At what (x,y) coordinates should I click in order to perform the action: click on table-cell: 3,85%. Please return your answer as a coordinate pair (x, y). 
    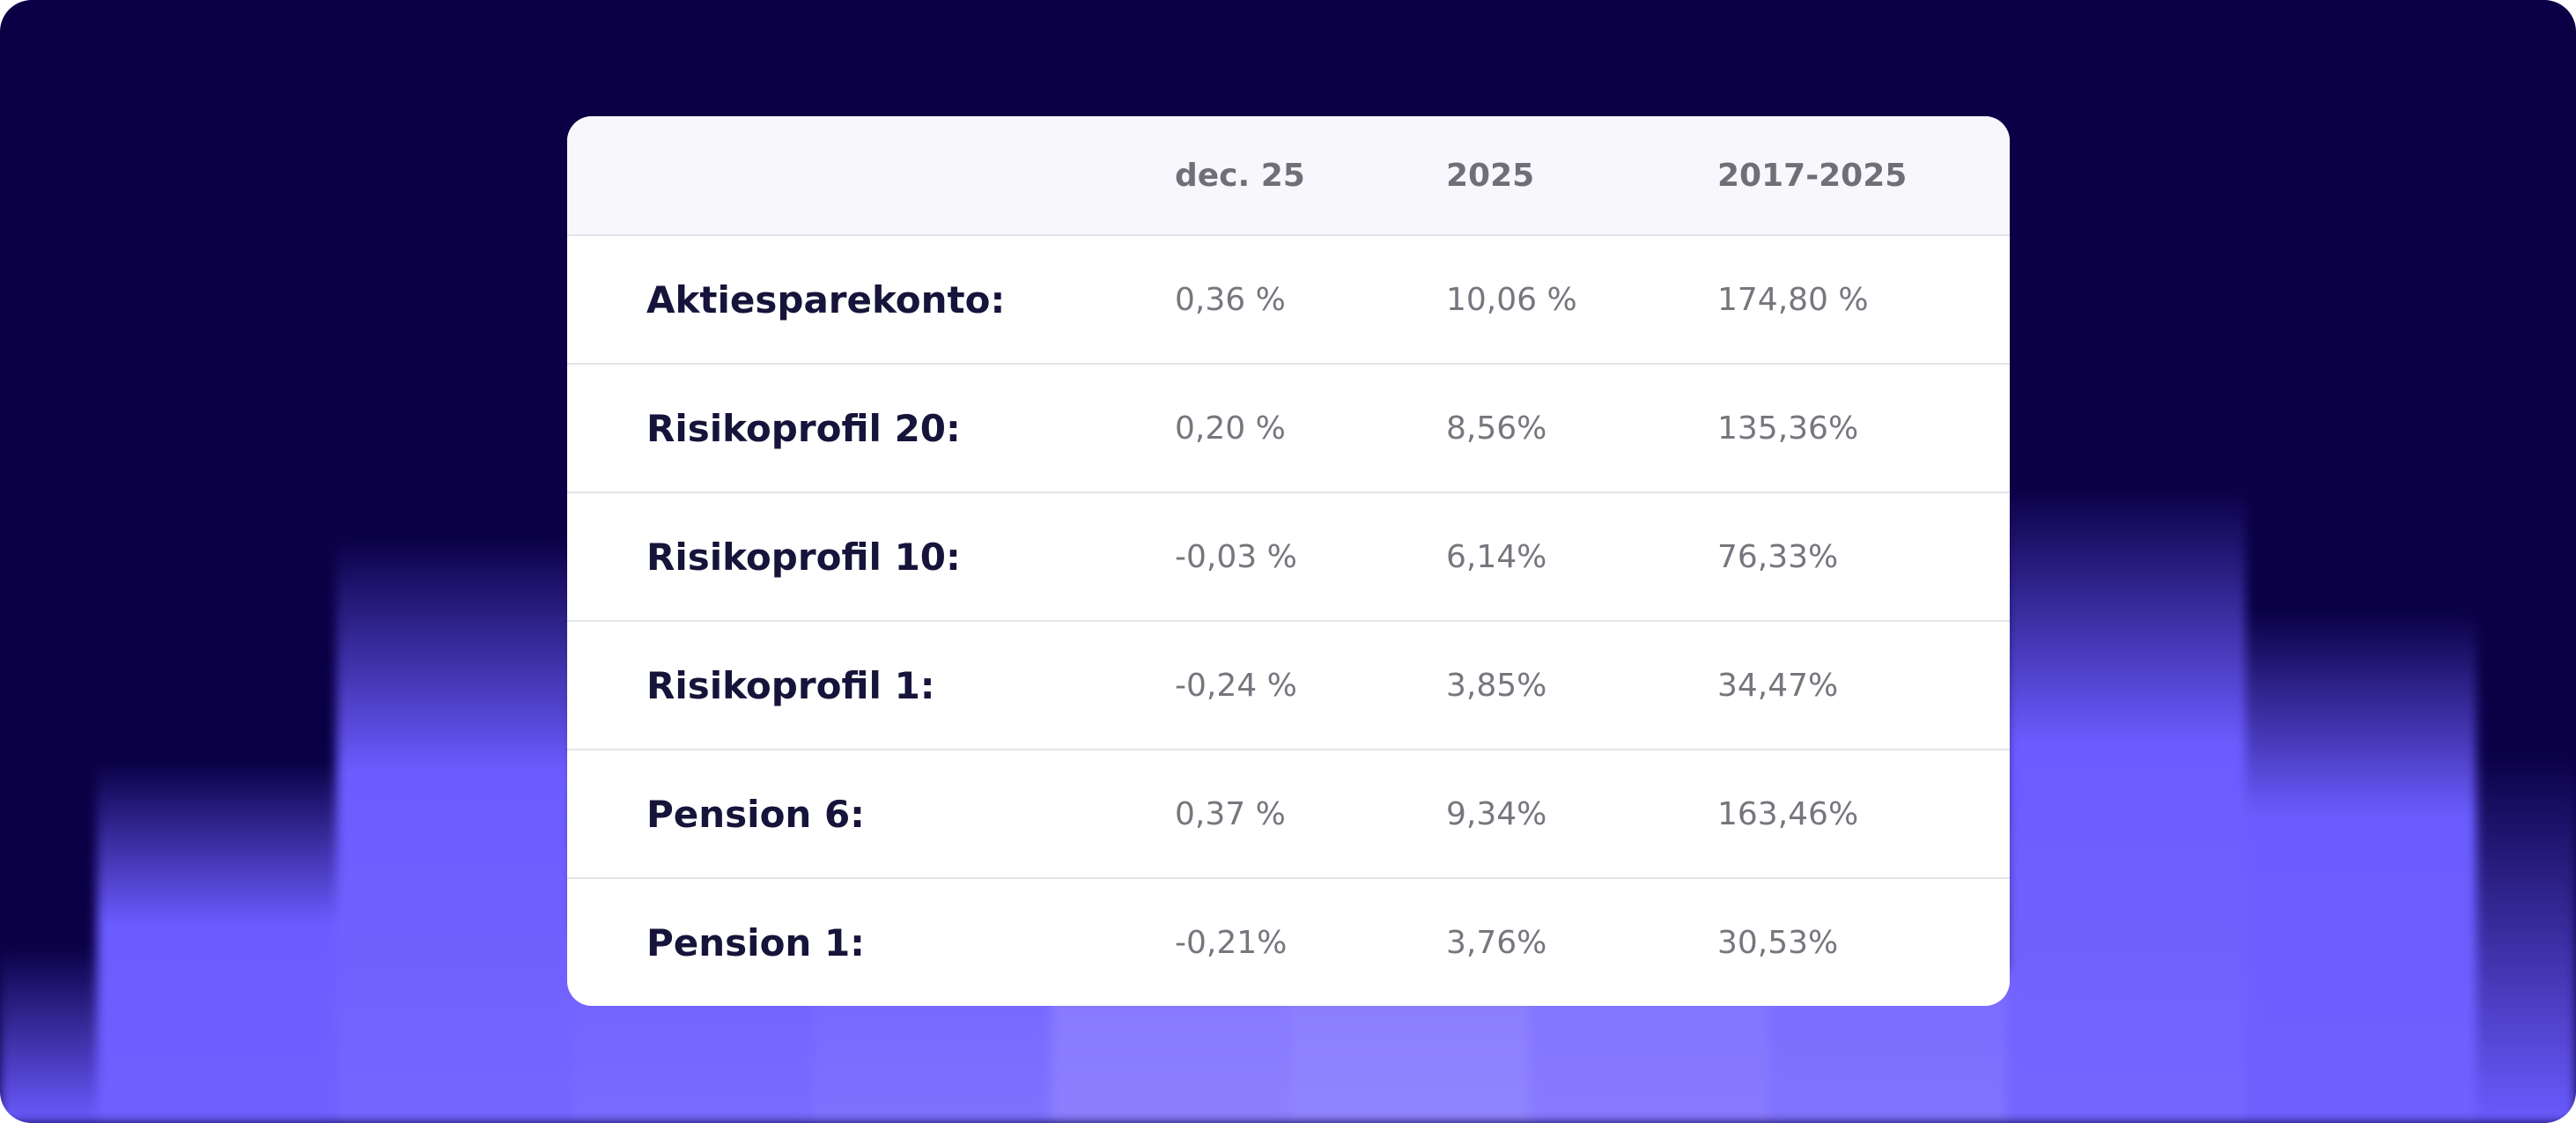
    Looking at the image, I should click on (1496, 685).